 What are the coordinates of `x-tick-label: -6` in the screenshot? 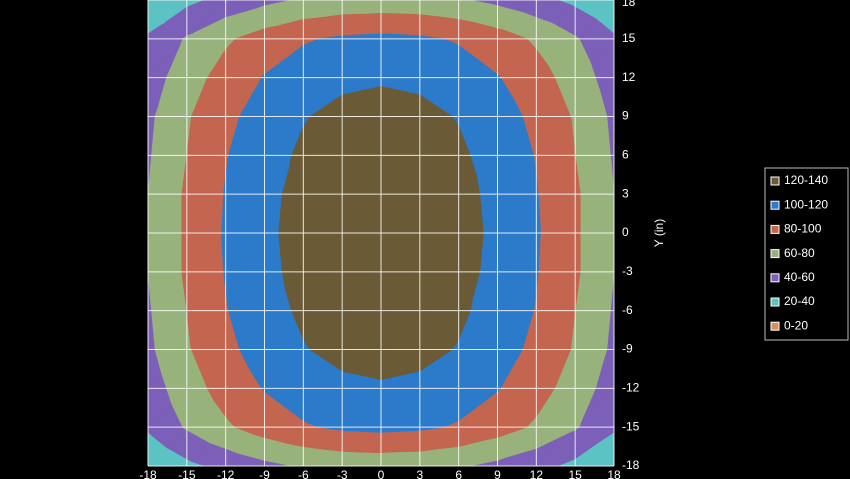 It's located at (303, 473).